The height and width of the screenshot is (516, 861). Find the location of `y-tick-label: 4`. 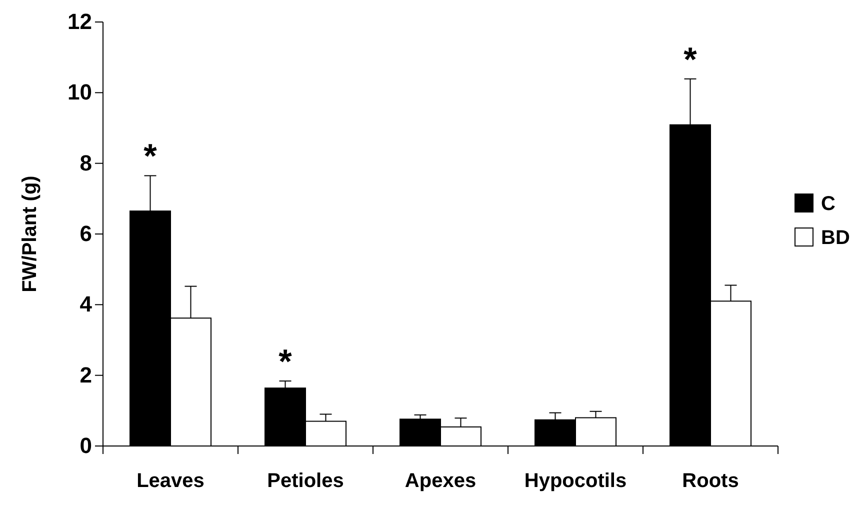

y-tick-label: 4 is located at coordinates (86, 304).